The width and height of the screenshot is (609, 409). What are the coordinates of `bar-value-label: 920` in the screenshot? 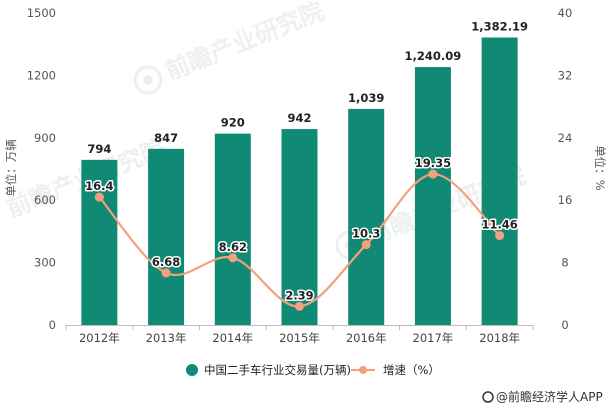 It's located at (233, 123).